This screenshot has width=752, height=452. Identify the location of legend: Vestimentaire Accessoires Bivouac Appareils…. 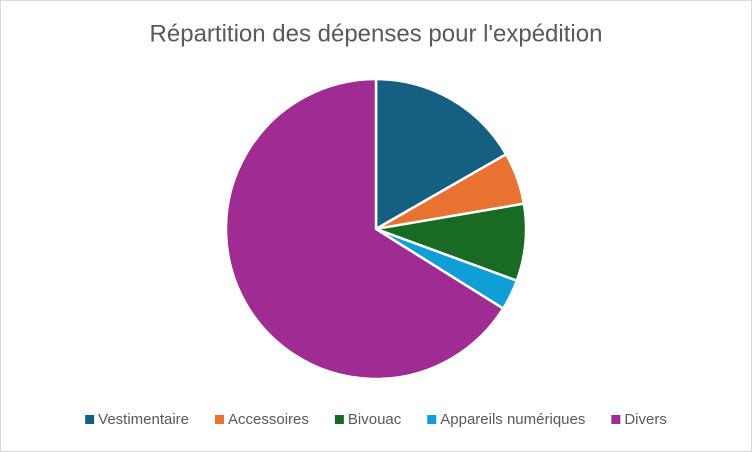
(376, 419).